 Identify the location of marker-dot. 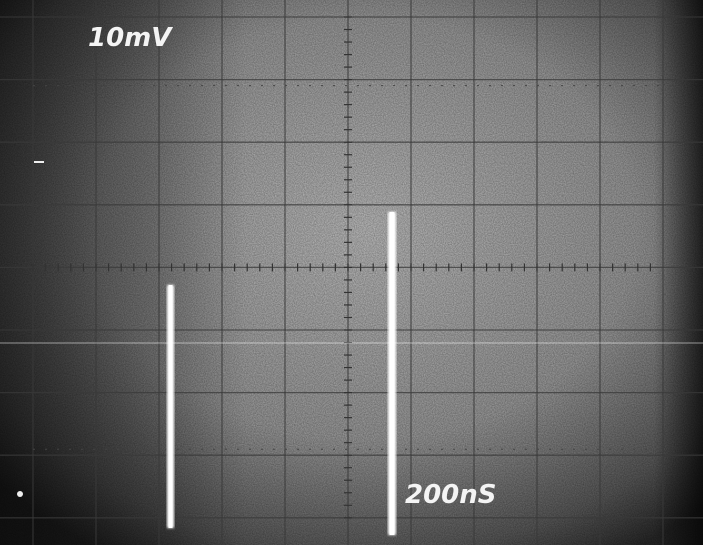
(20, 494).